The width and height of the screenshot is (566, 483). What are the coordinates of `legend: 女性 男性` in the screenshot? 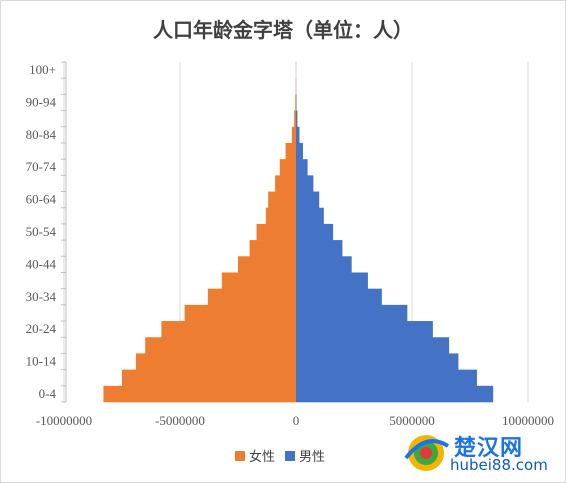 It's located at (280, 457).